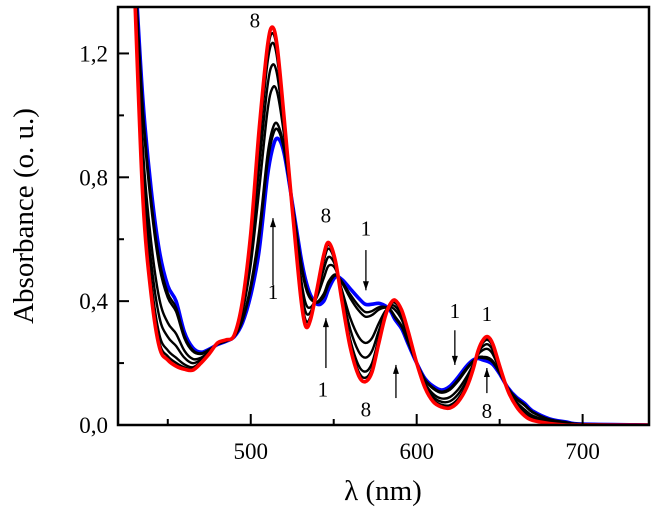 The height and width of the screenshot is (511, 663). What do you see at coordinates (93, 301) in the screenshot?
I see `y-tick-label: 0,4` at bounding box center [93, 301].